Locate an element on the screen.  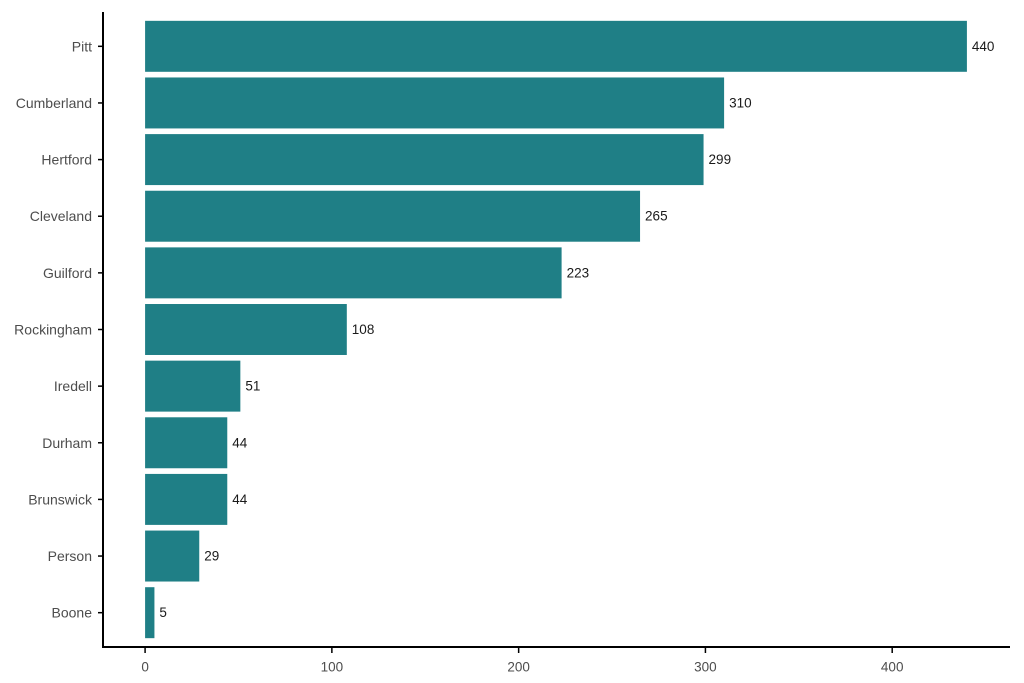
x-tick-label: 0 is located at coordinates (145, 667).